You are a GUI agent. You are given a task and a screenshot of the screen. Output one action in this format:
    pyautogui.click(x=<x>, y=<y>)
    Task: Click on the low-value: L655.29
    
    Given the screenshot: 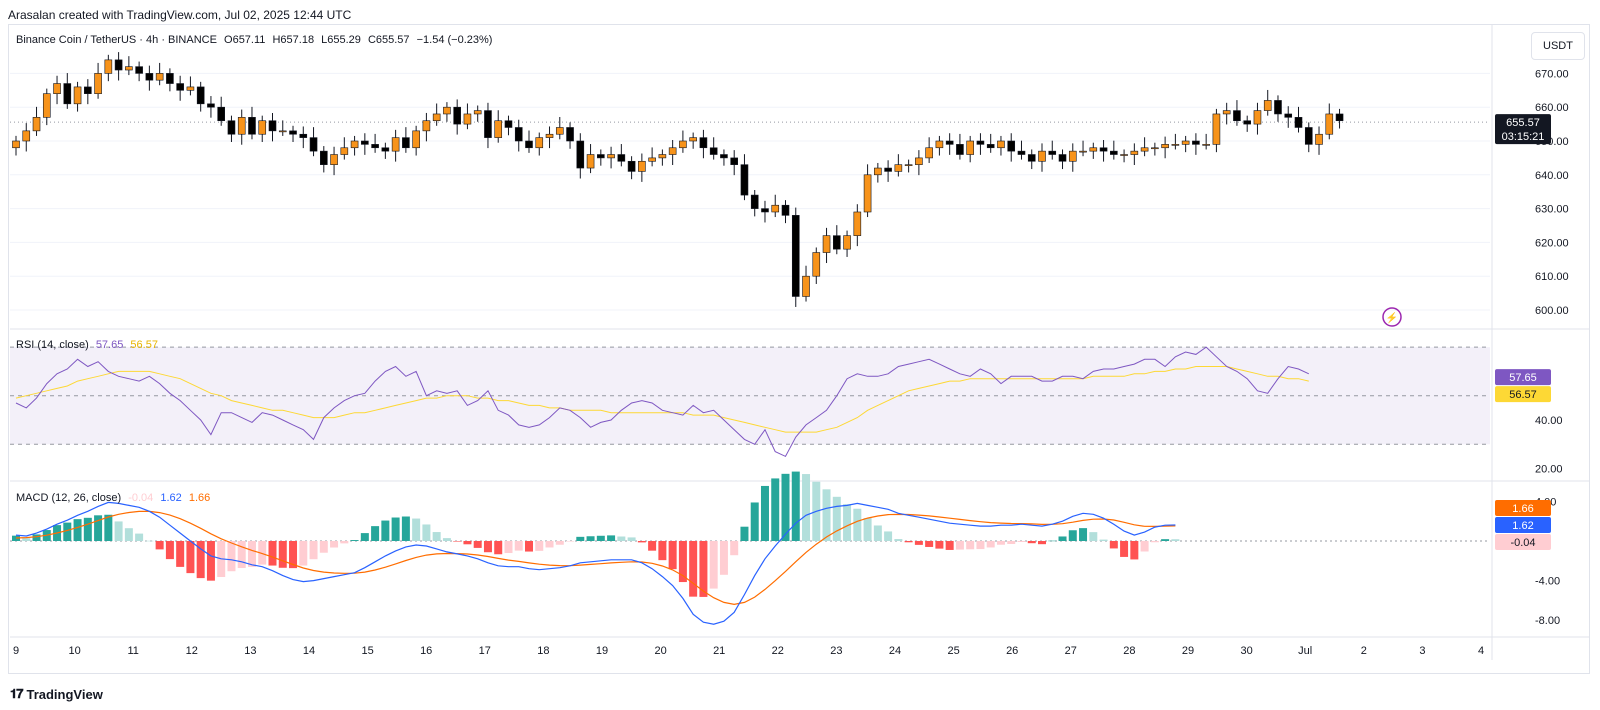 What is the action you would take?
    pyautogui.click(x=341, y=40)
    